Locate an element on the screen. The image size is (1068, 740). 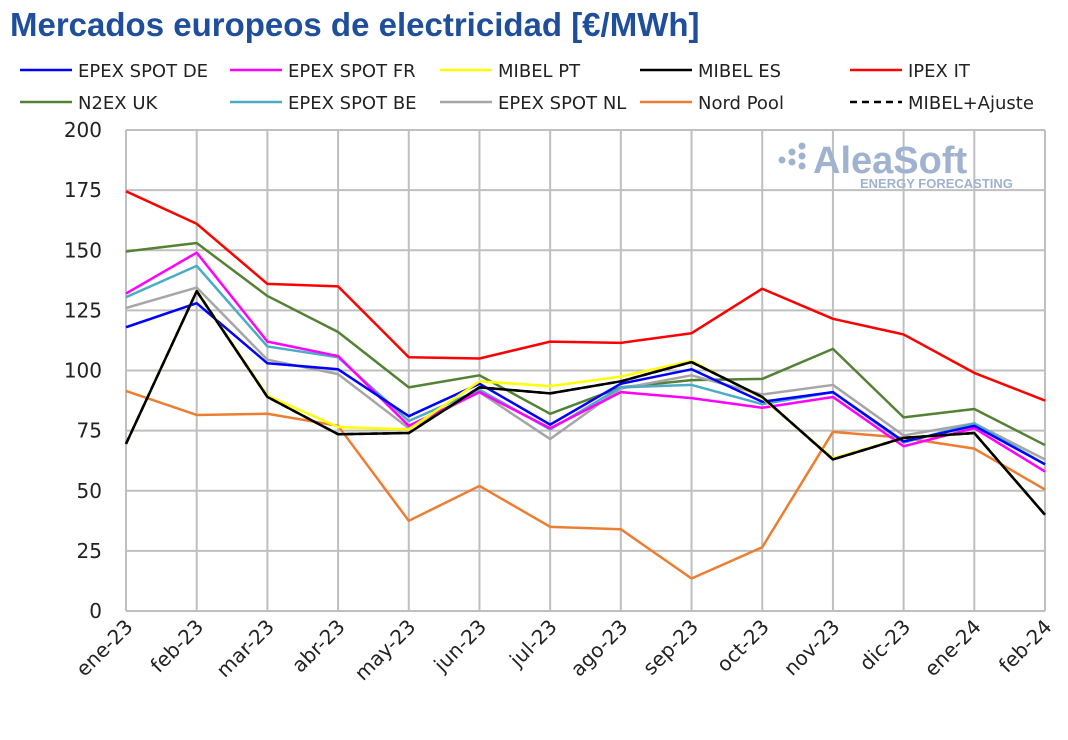
legend-label: EPEX SPOT DE is located at coordinates (143, 71).